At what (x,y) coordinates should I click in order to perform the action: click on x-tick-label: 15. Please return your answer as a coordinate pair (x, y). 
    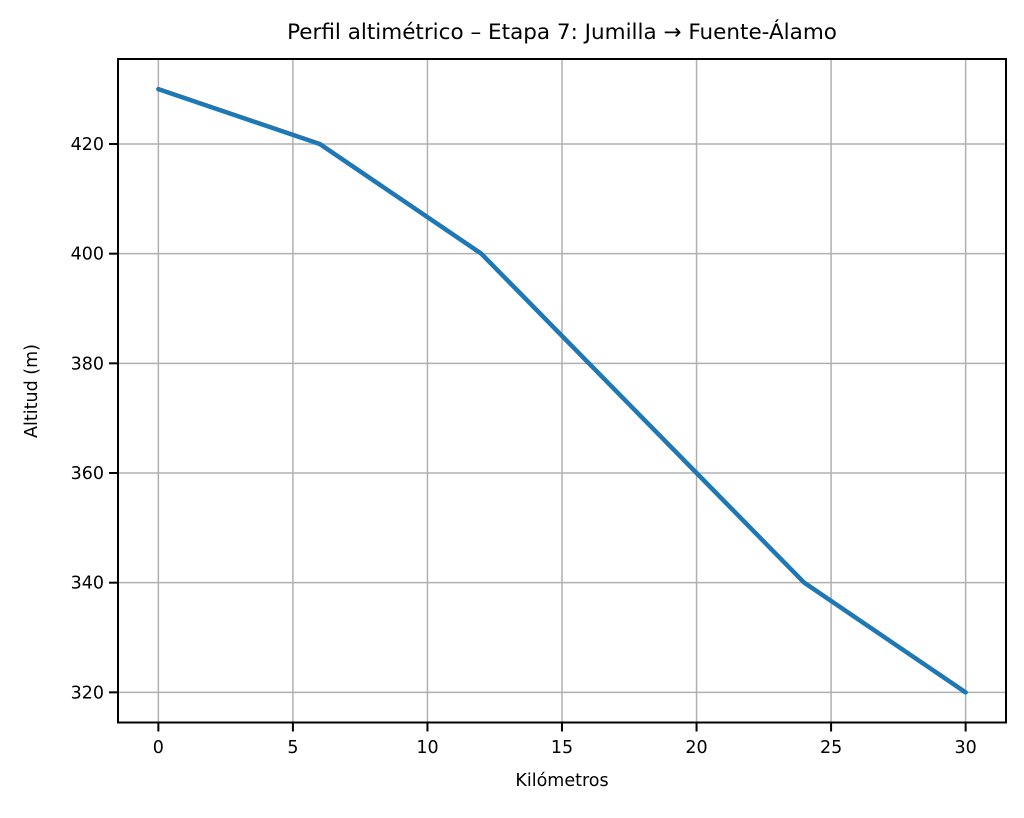
    Looking at the image, I should click on (562, 748).